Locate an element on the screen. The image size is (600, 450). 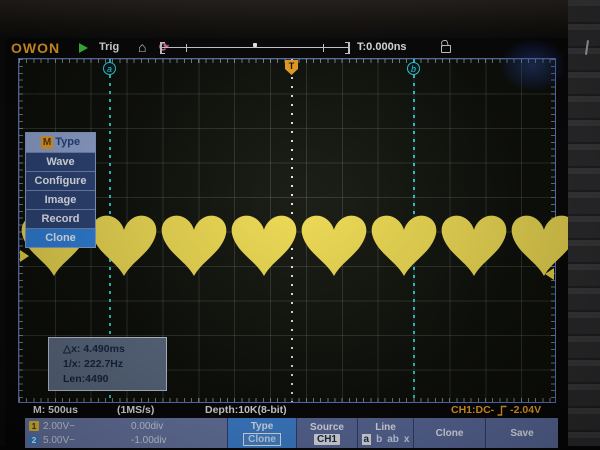
line-option-a: a is located at coordinates (366, 439).